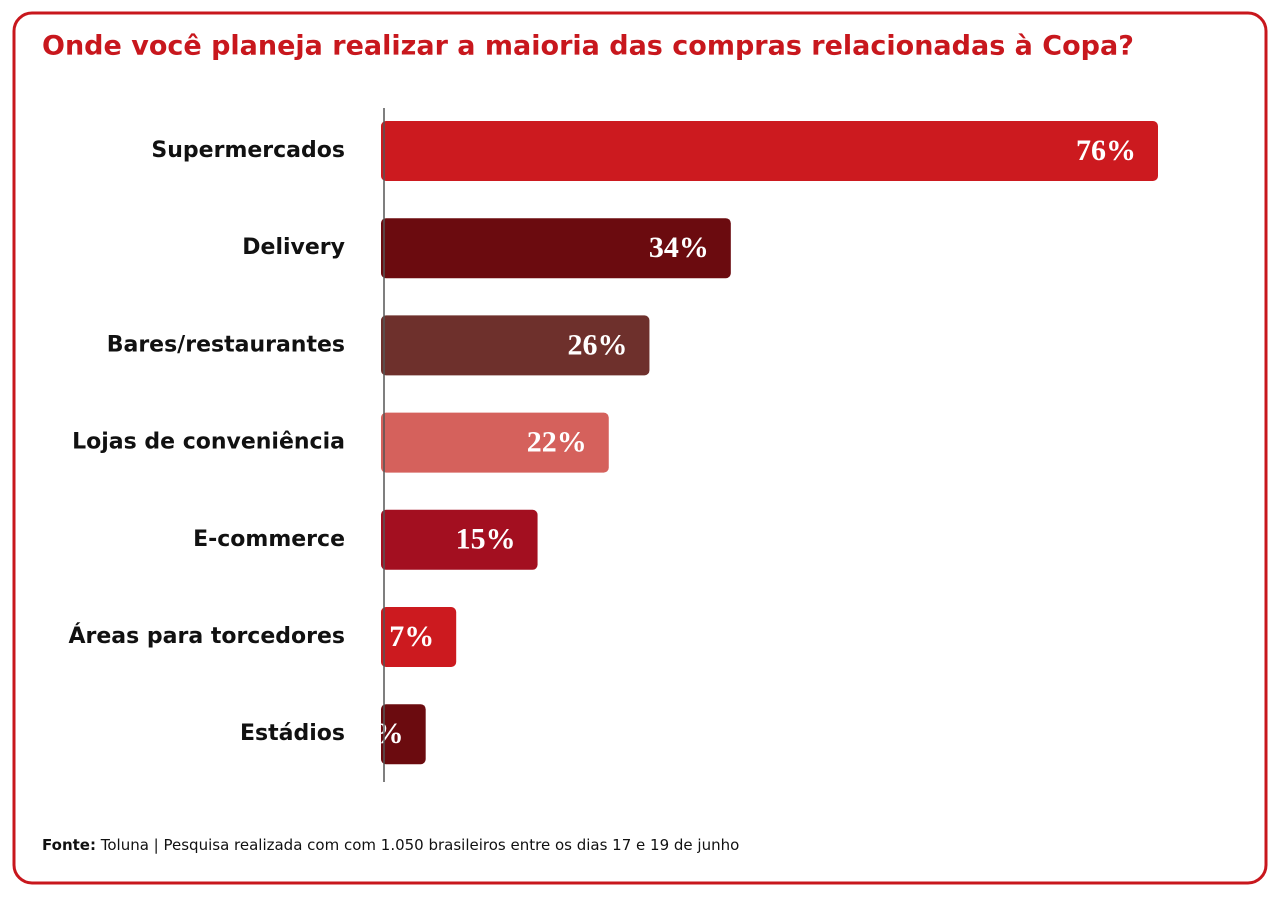 The height and width of the screenshot is (904, 1280). What do you see at coordinates (69, 845) in the screenshot?
I see `source-label: Fonte:` at bounding box center [69, 845].